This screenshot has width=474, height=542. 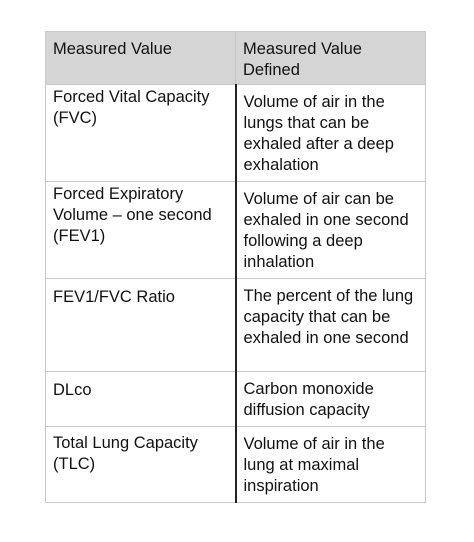 What do you see at coordinates (140, 325) in the screenshot?
I see `measured-value-cell: FEV1/FVC Ratio` at bounding box center [140, 325].